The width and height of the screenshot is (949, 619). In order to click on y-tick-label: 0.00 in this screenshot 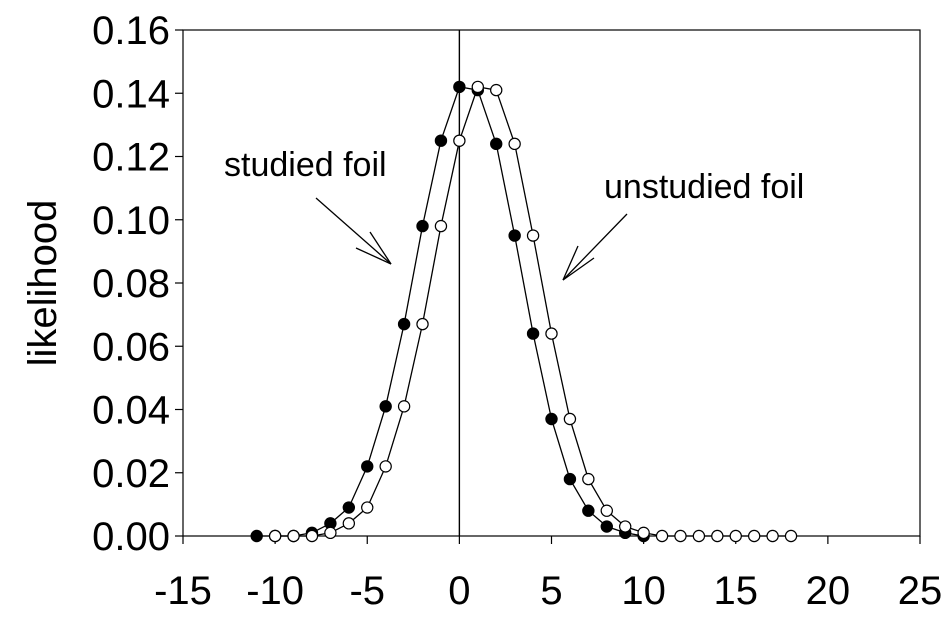, I will do `click(131, 537)`.